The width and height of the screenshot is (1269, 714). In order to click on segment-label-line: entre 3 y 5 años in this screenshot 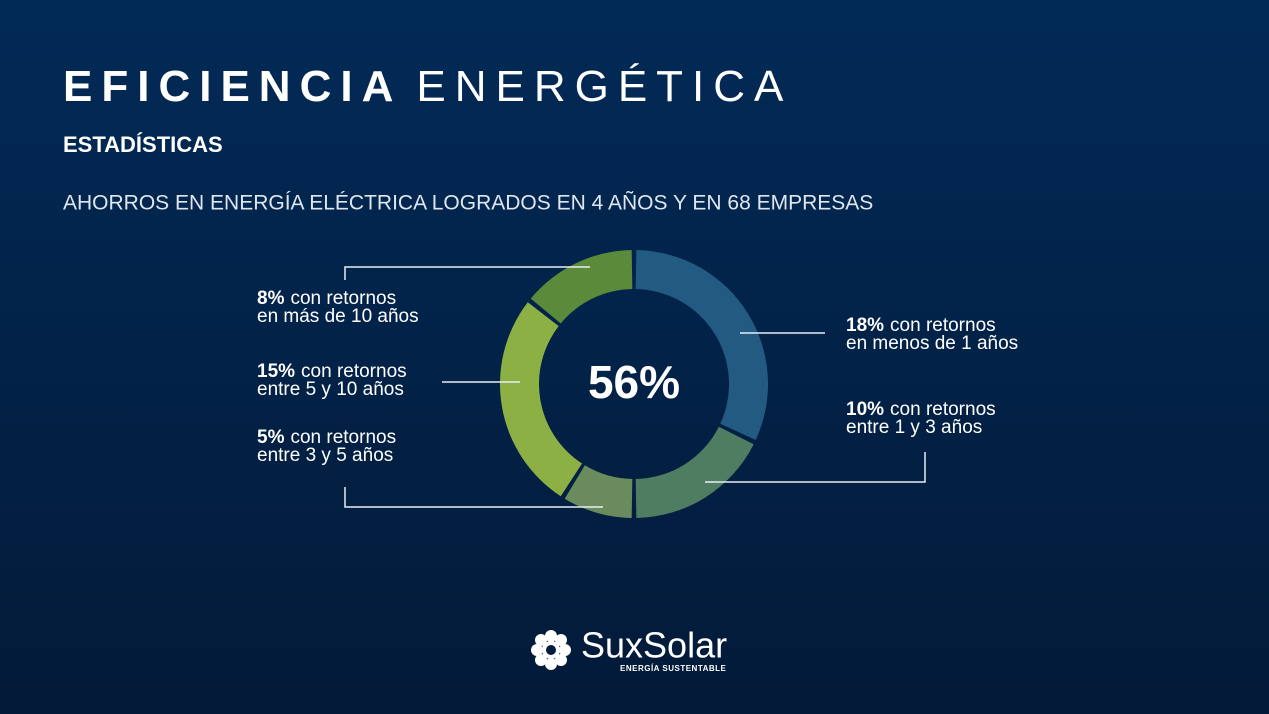, I will do `click(325, 455)`.